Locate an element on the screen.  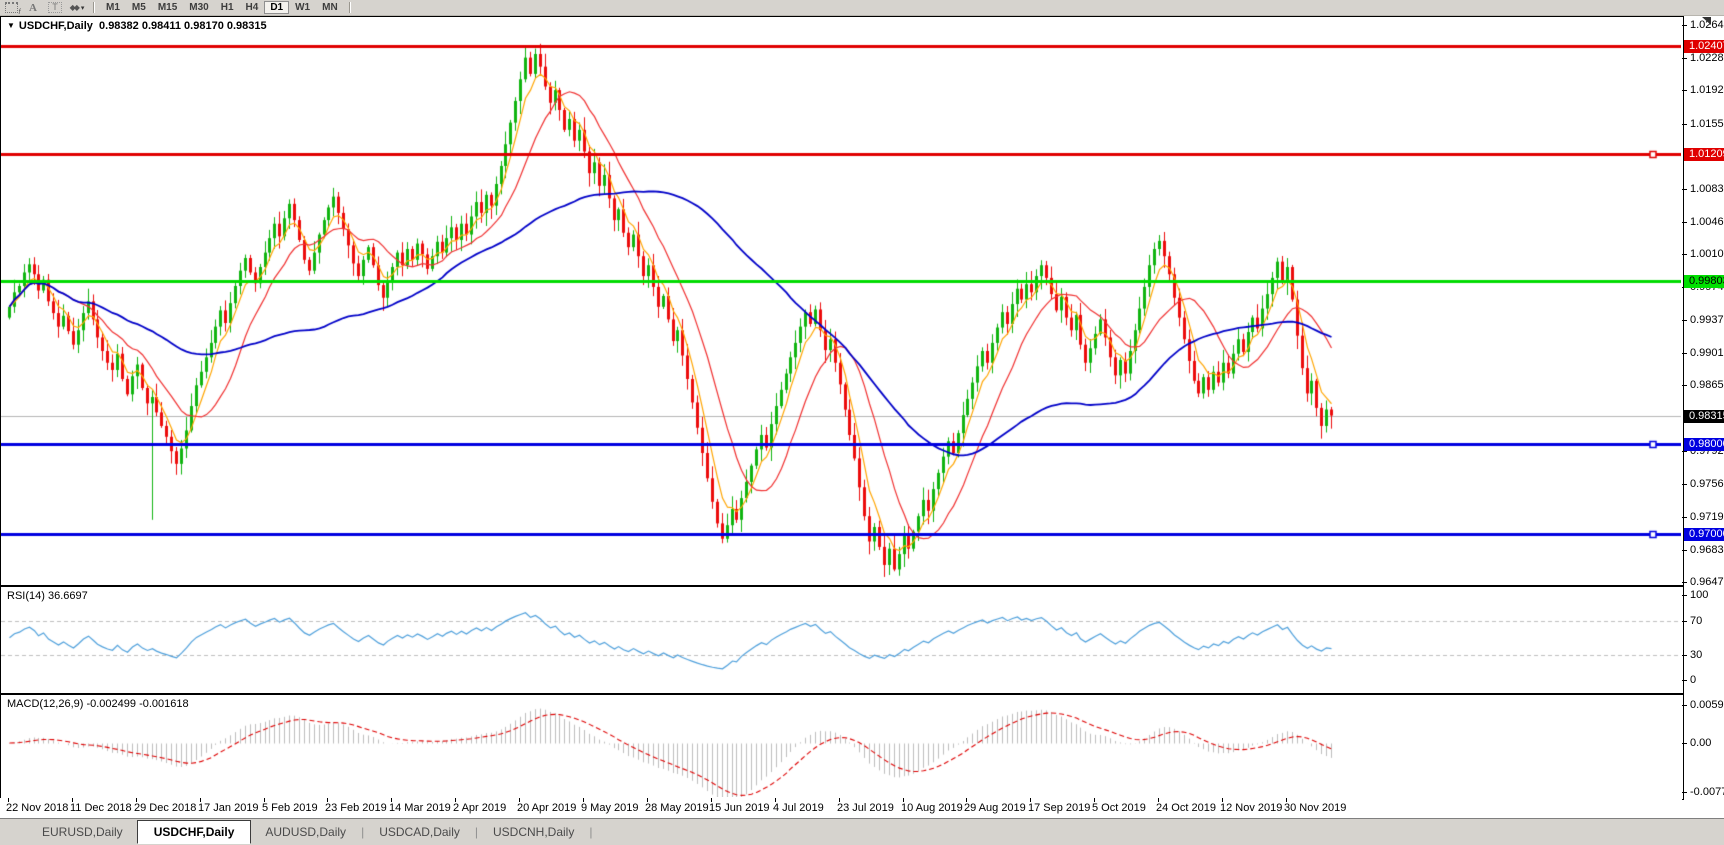
chart-tab-eurusd: EURUSD,Daily is located at coordinates (82, 832).